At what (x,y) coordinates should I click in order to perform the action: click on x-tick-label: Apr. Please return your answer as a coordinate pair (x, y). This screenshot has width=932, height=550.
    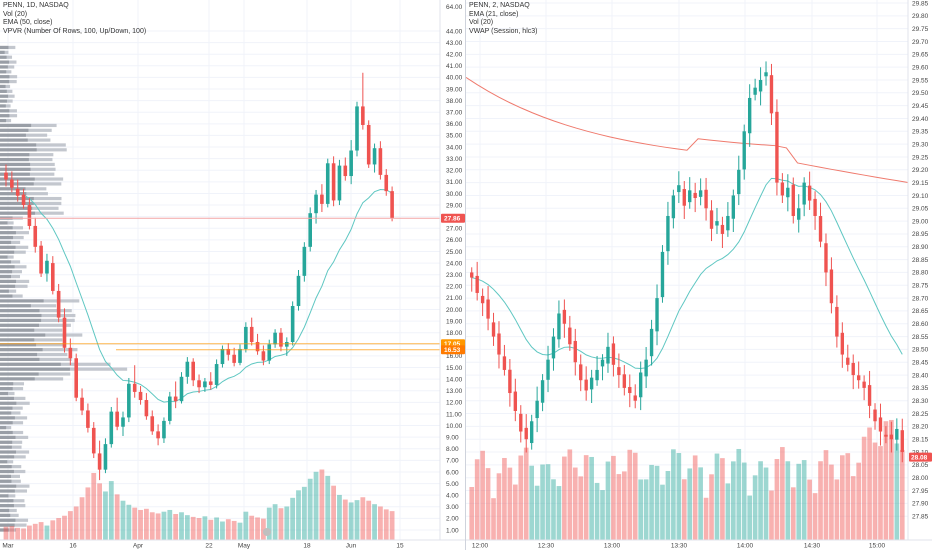
    Looking at the image, I should click on (138, 546).